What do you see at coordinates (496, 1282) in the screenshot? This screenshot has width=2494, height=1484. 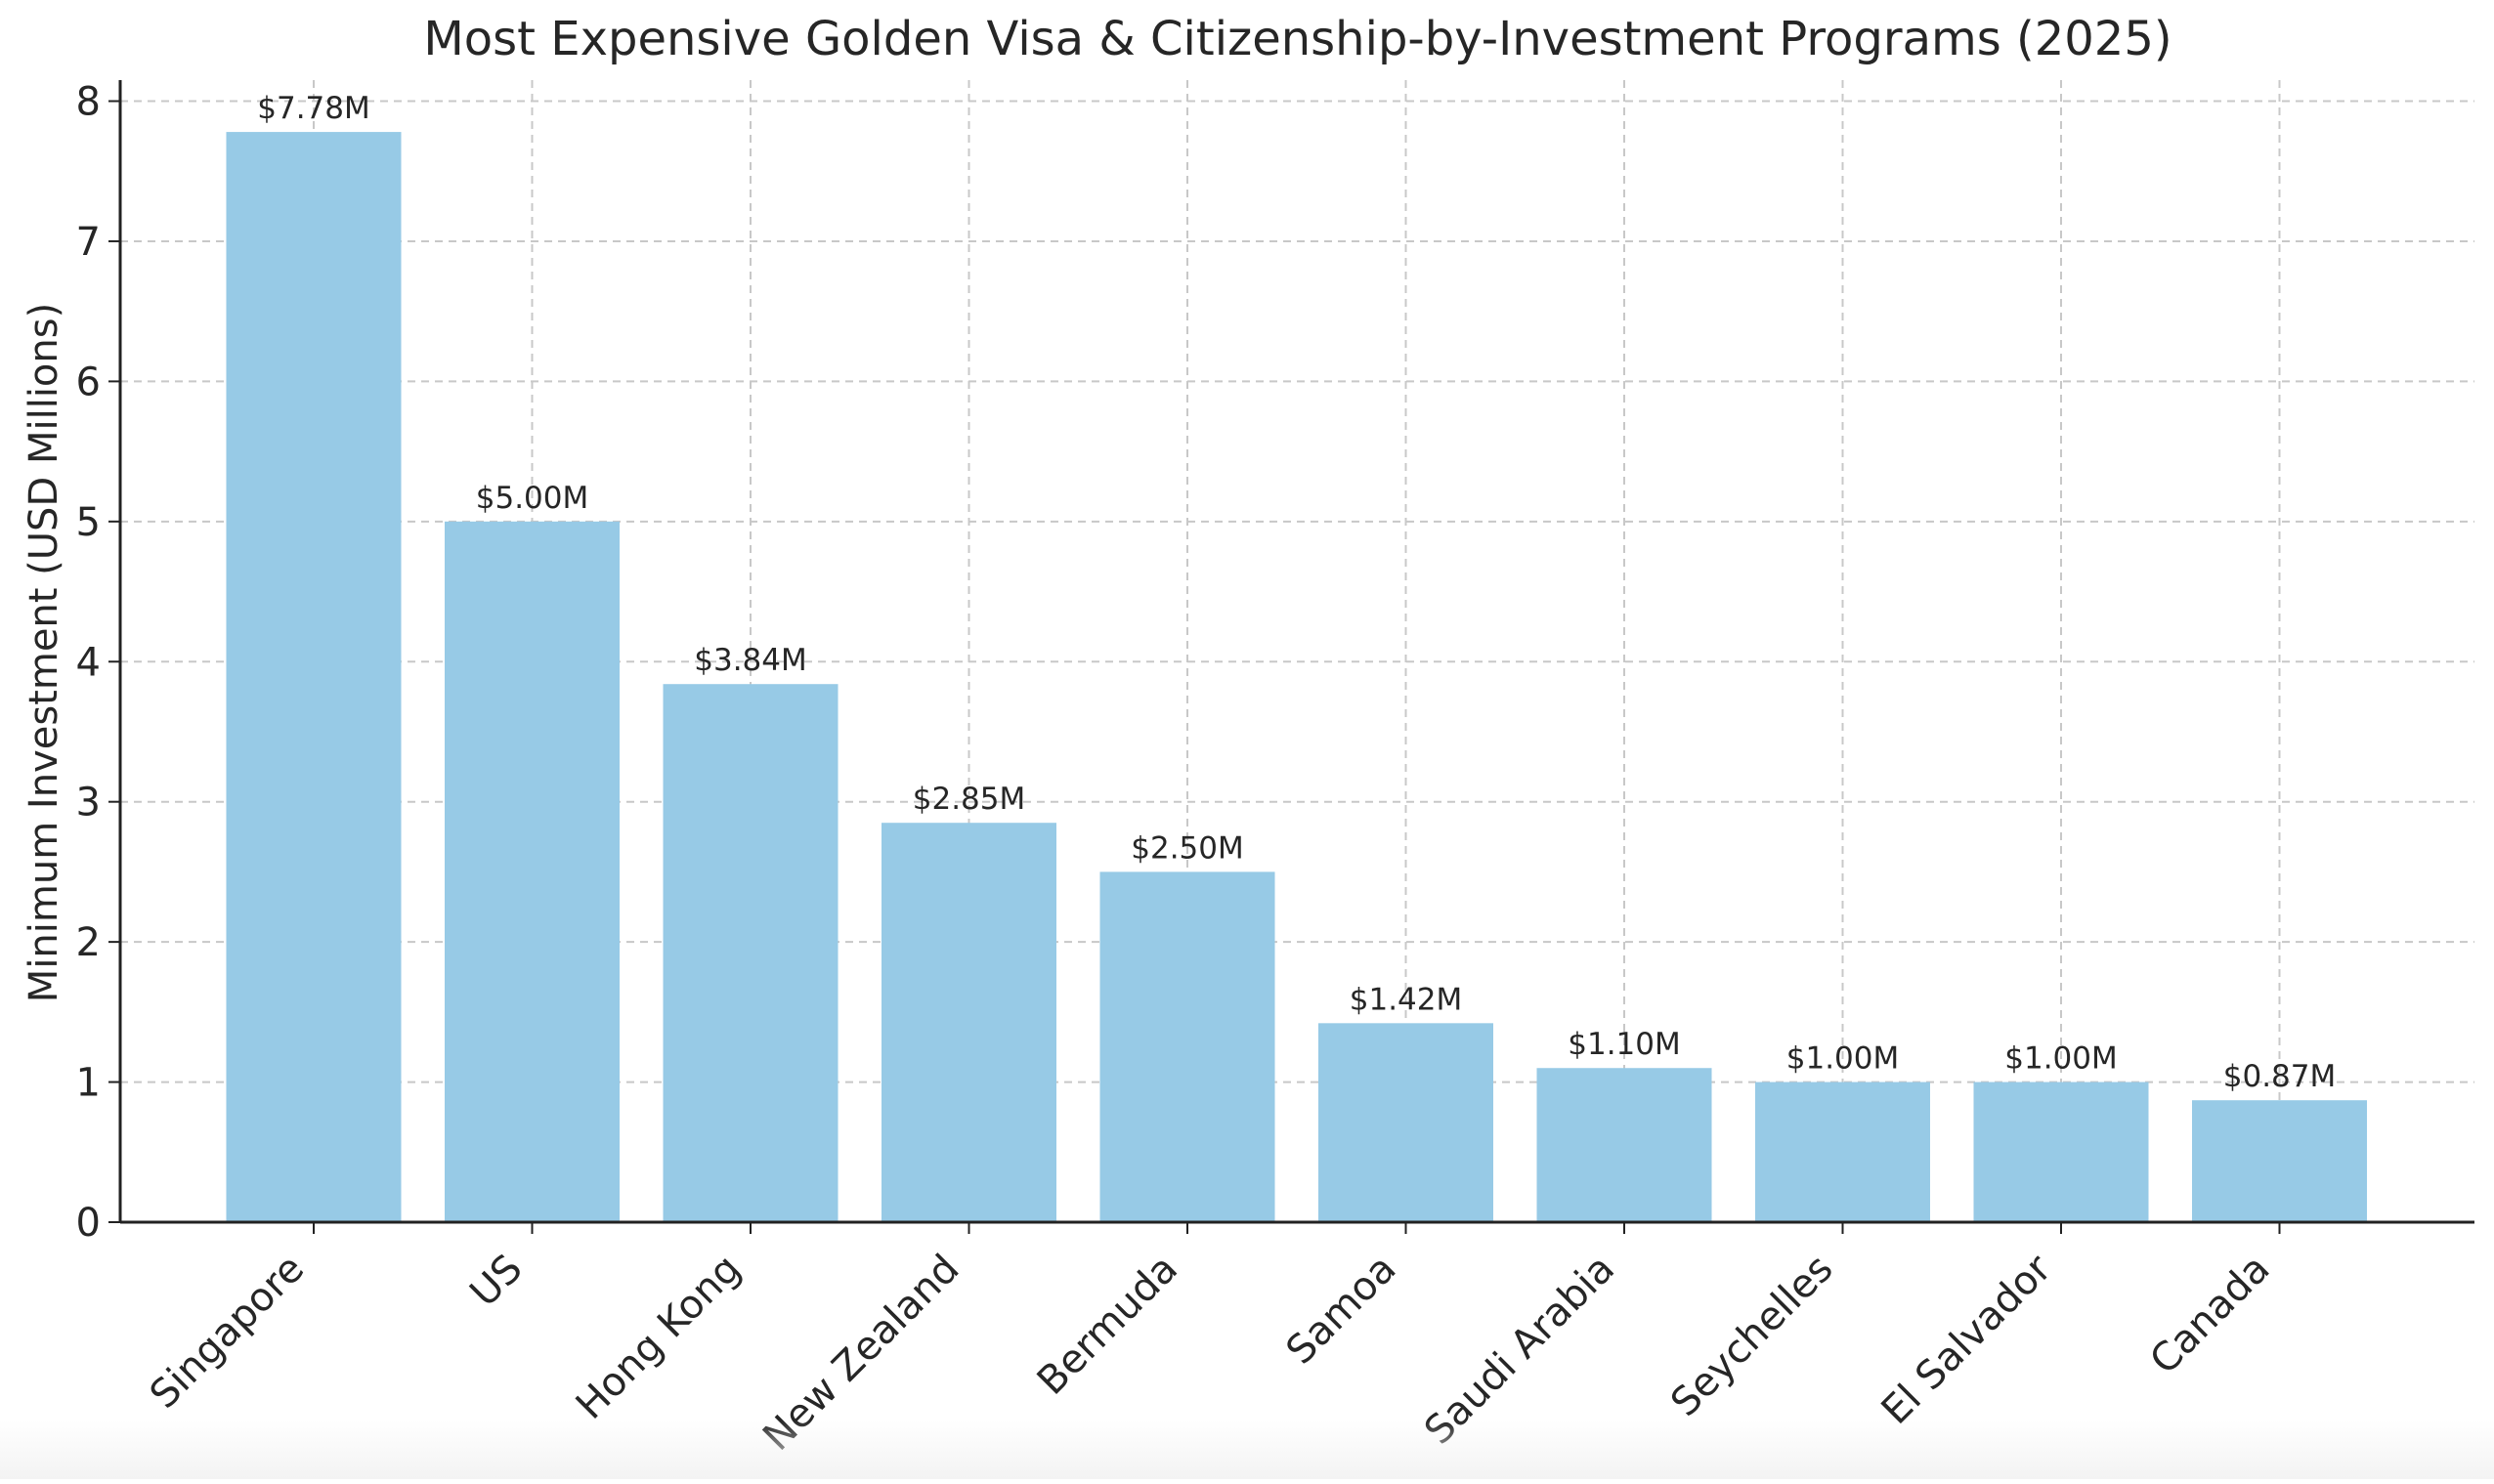 I see `x-tick-label-1: US` at bounding box center [496, 1282].